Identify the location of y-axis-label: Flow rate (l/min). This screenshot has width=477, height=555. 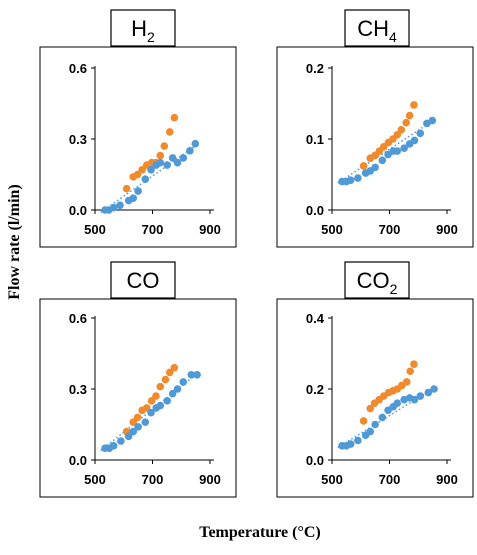
(14, 242).